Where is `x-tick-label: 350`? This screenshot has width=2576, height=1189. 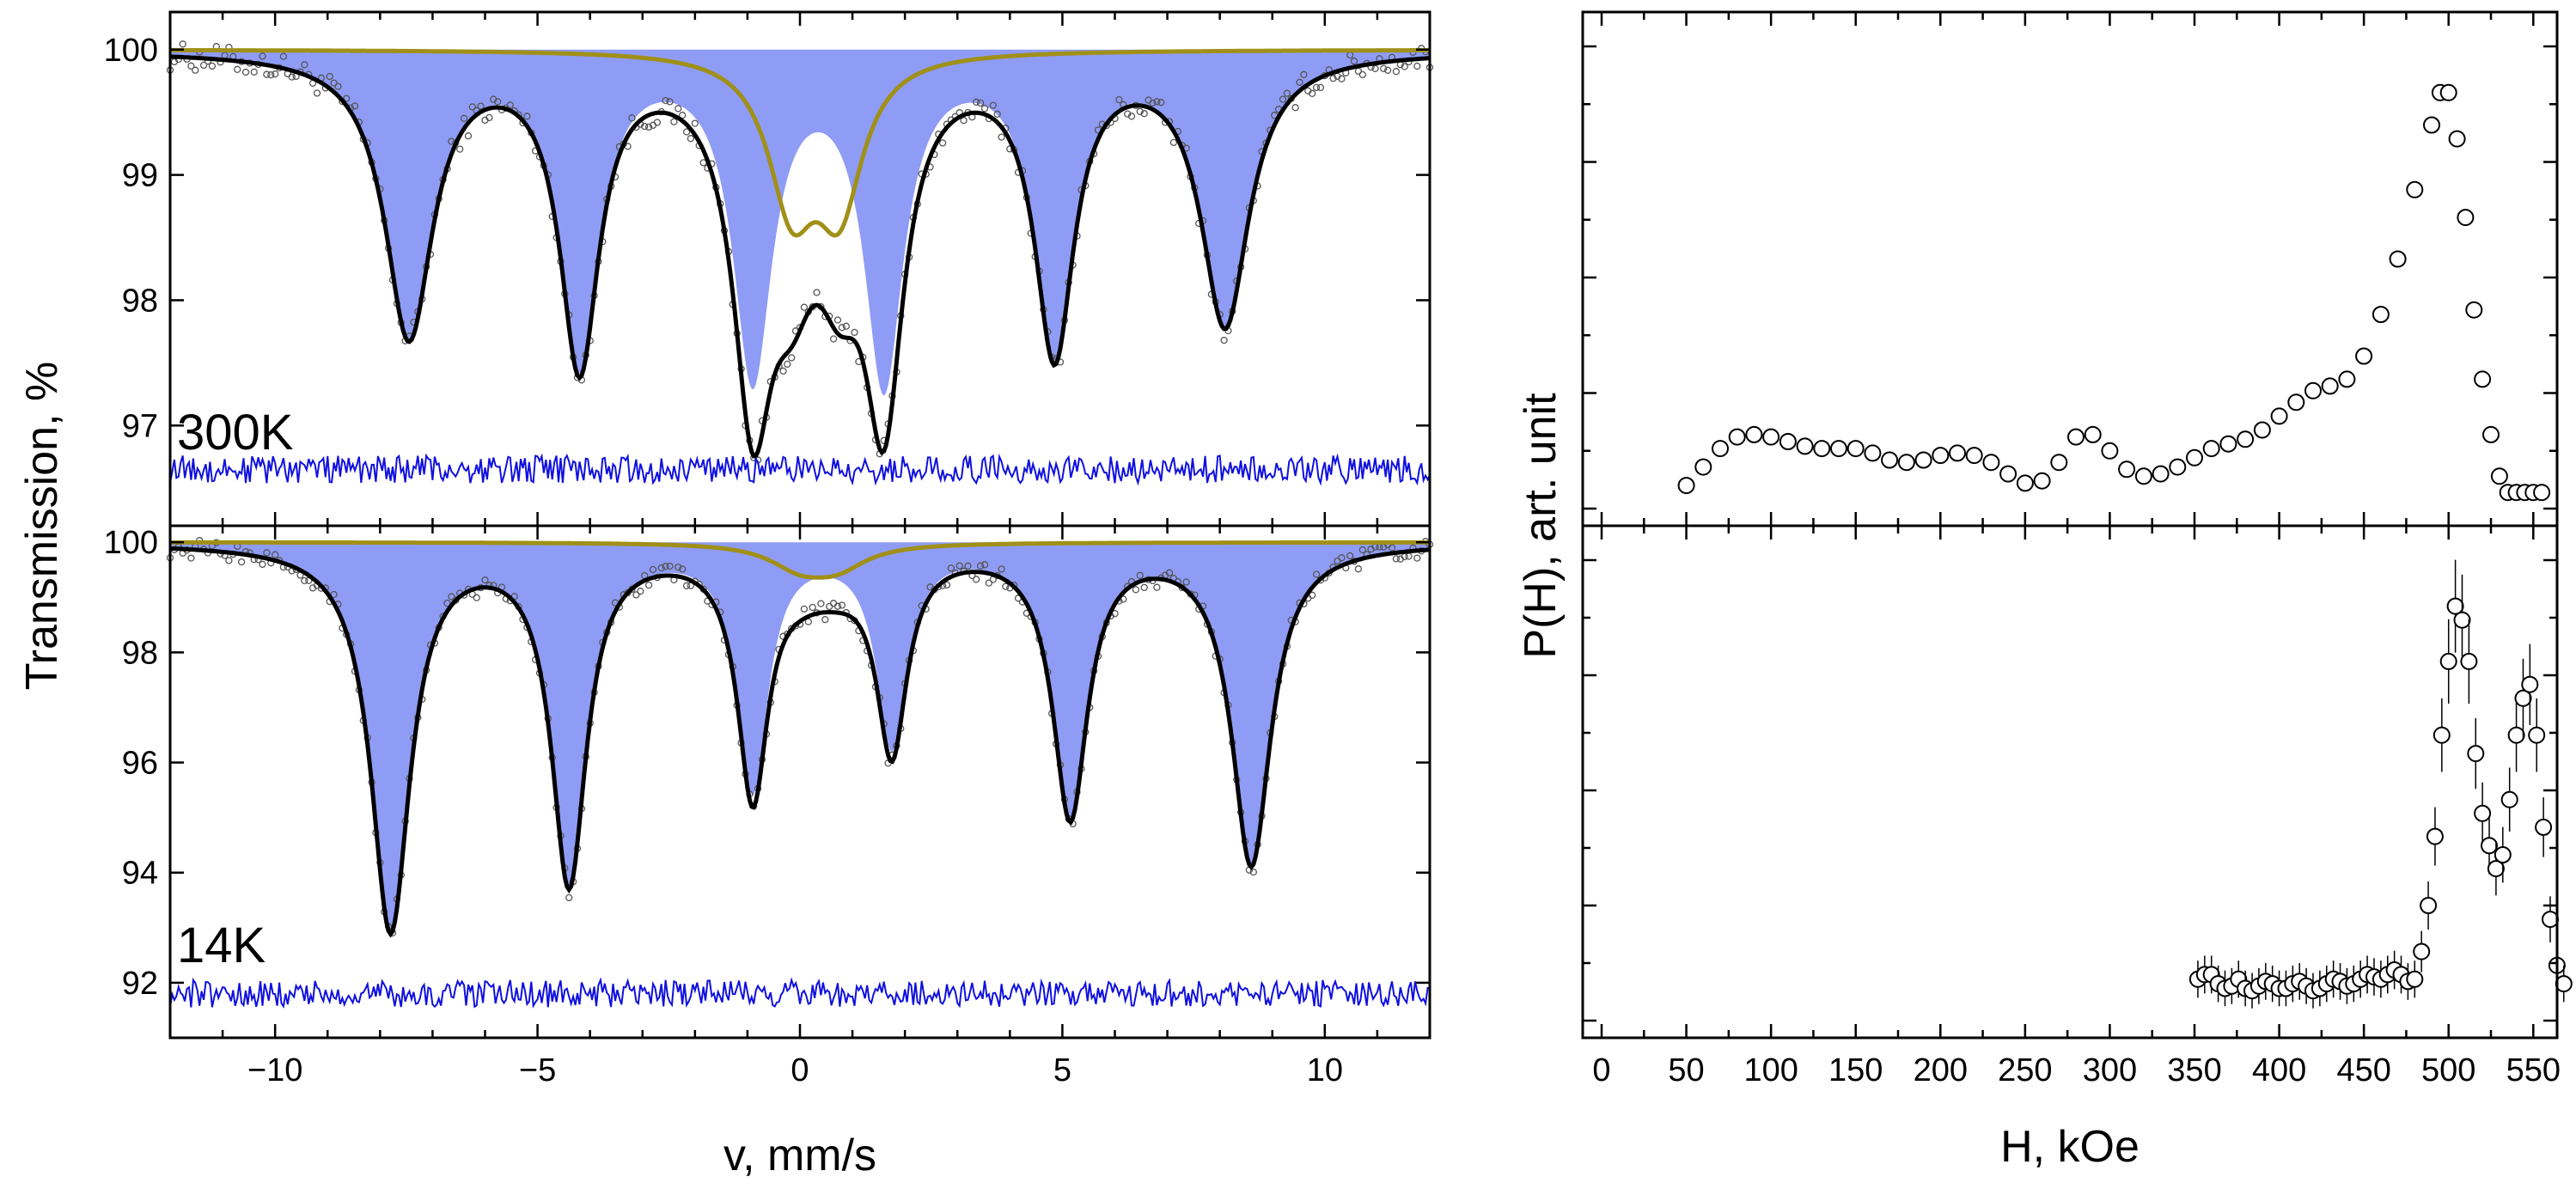
x-tick-label: 350 is located at coordinates (2194, 1070).